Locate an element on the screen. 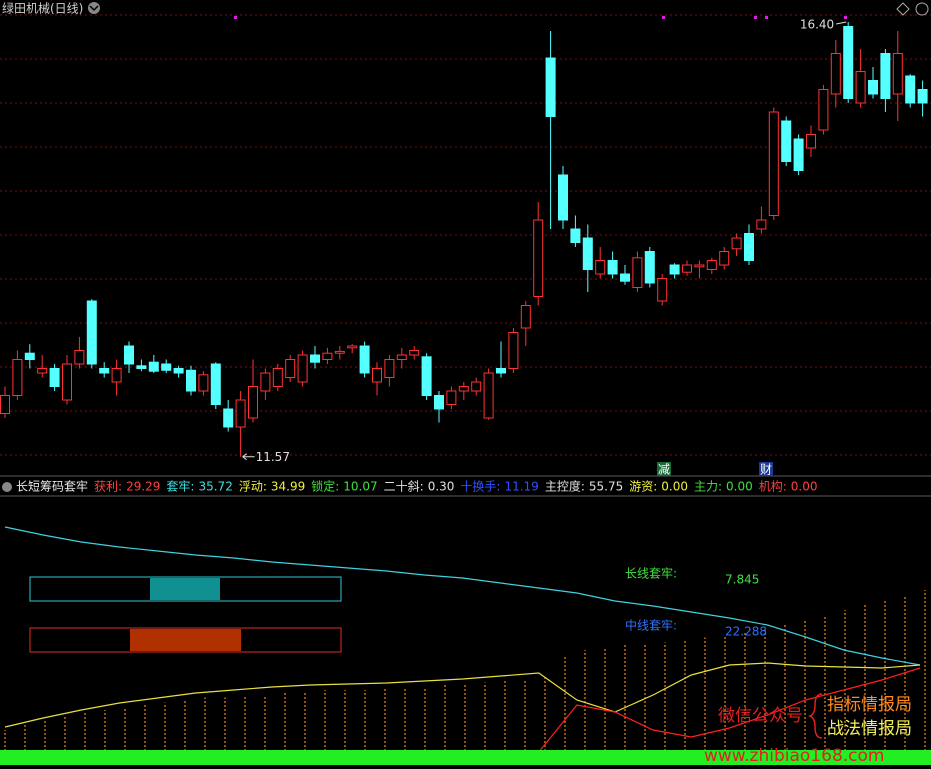 This screenshot has width=931, height=769. indicator-label: 主力: is located at coordinates (708, 487).